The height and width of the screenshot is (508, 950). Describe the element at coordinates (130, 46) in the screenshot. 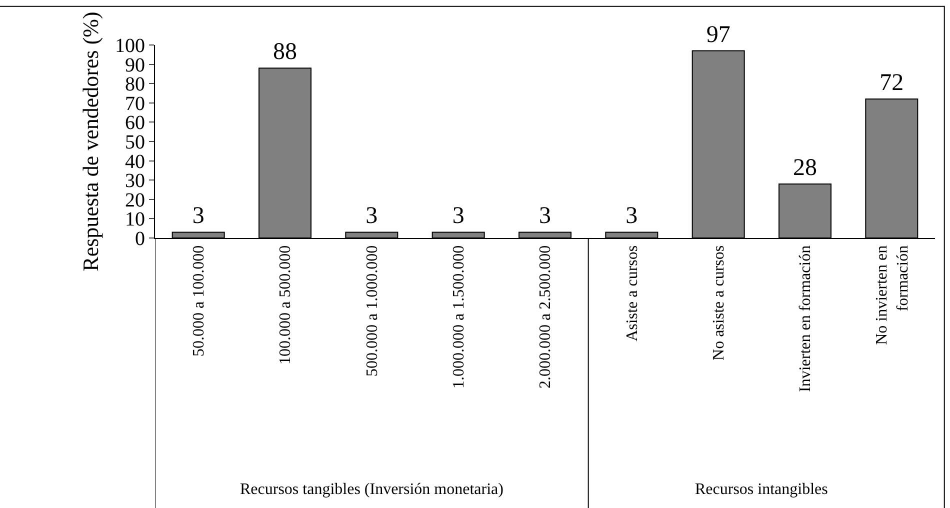

I see `y-tick-label: 100` at that location.